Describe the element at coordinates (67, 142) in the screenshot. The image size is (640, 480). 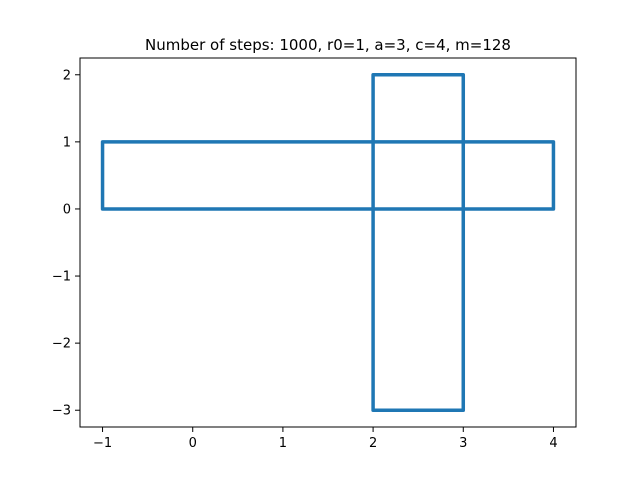
I see `y-tick-label: 1` at that location.